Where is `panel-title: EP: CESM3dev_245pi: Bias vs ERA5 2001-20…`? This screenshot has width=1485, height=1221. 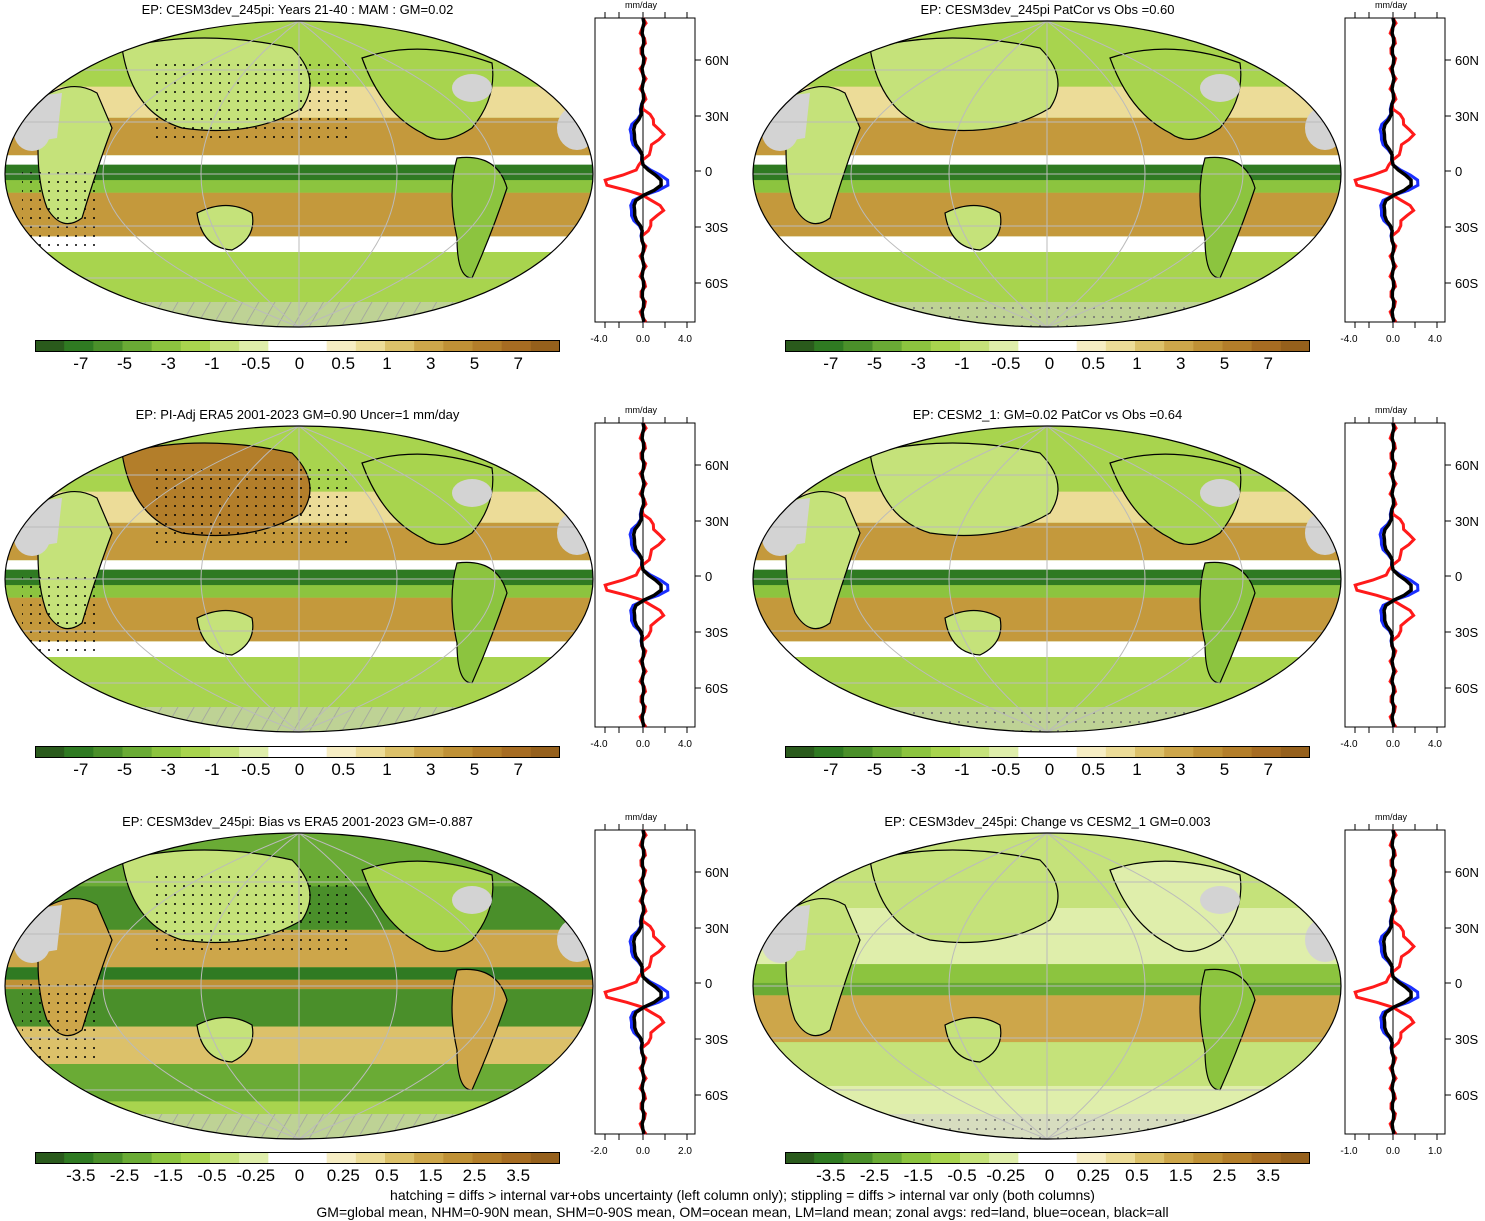 panel-title: EP: CESM3dev_245pi: Bias vs ERA5 2001-20… is located at coordinates (297, 821).